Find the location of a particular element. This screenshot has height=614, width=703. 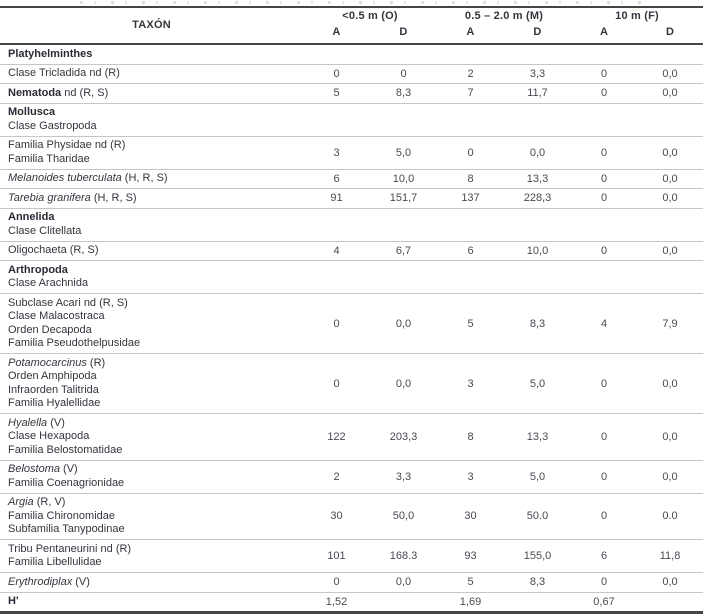

table-row: Mollusca Clase Gastropoda is located at coordinates (351, 119).